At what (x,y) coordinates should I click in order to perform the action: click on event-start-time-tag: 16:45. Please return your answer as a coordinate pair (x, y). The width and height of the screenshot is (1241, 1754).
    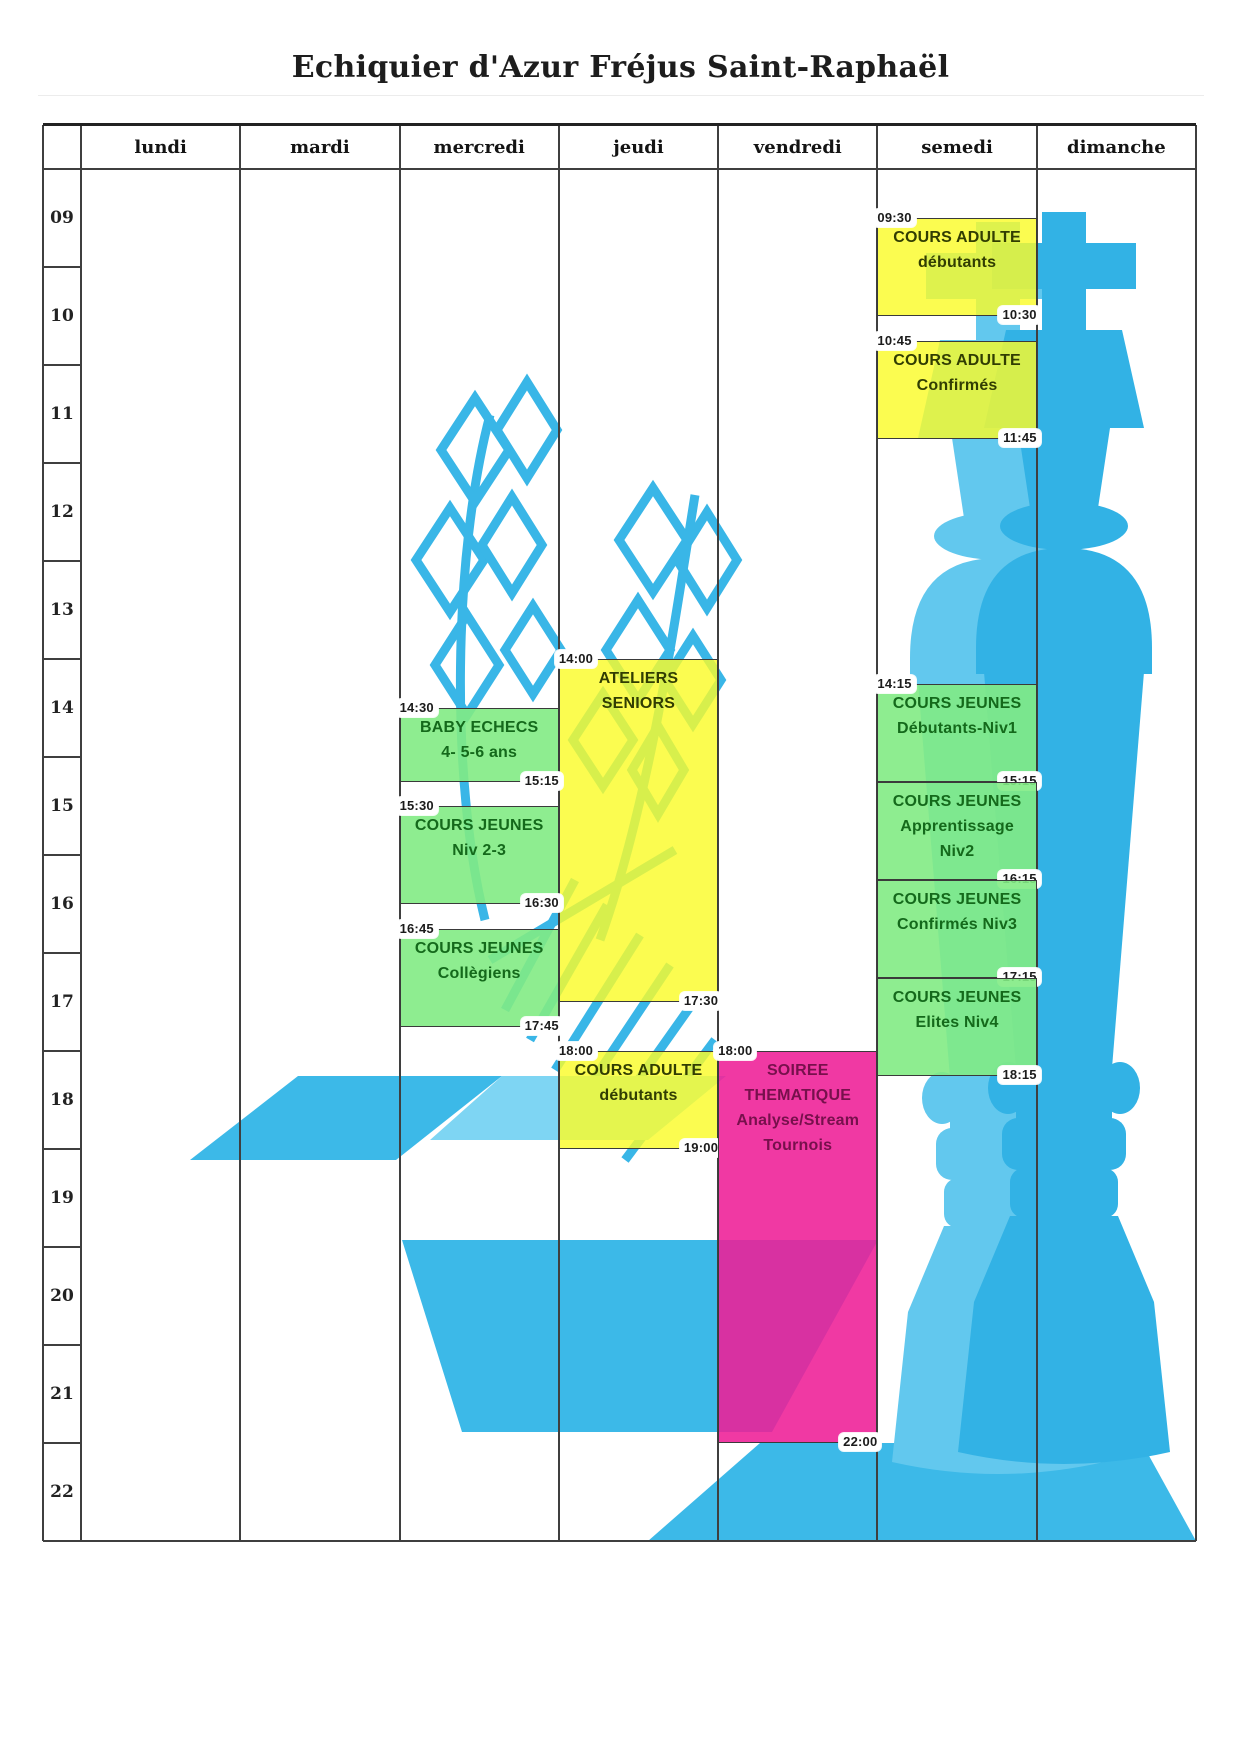
    Looking at the image, I should click on (416, 928).